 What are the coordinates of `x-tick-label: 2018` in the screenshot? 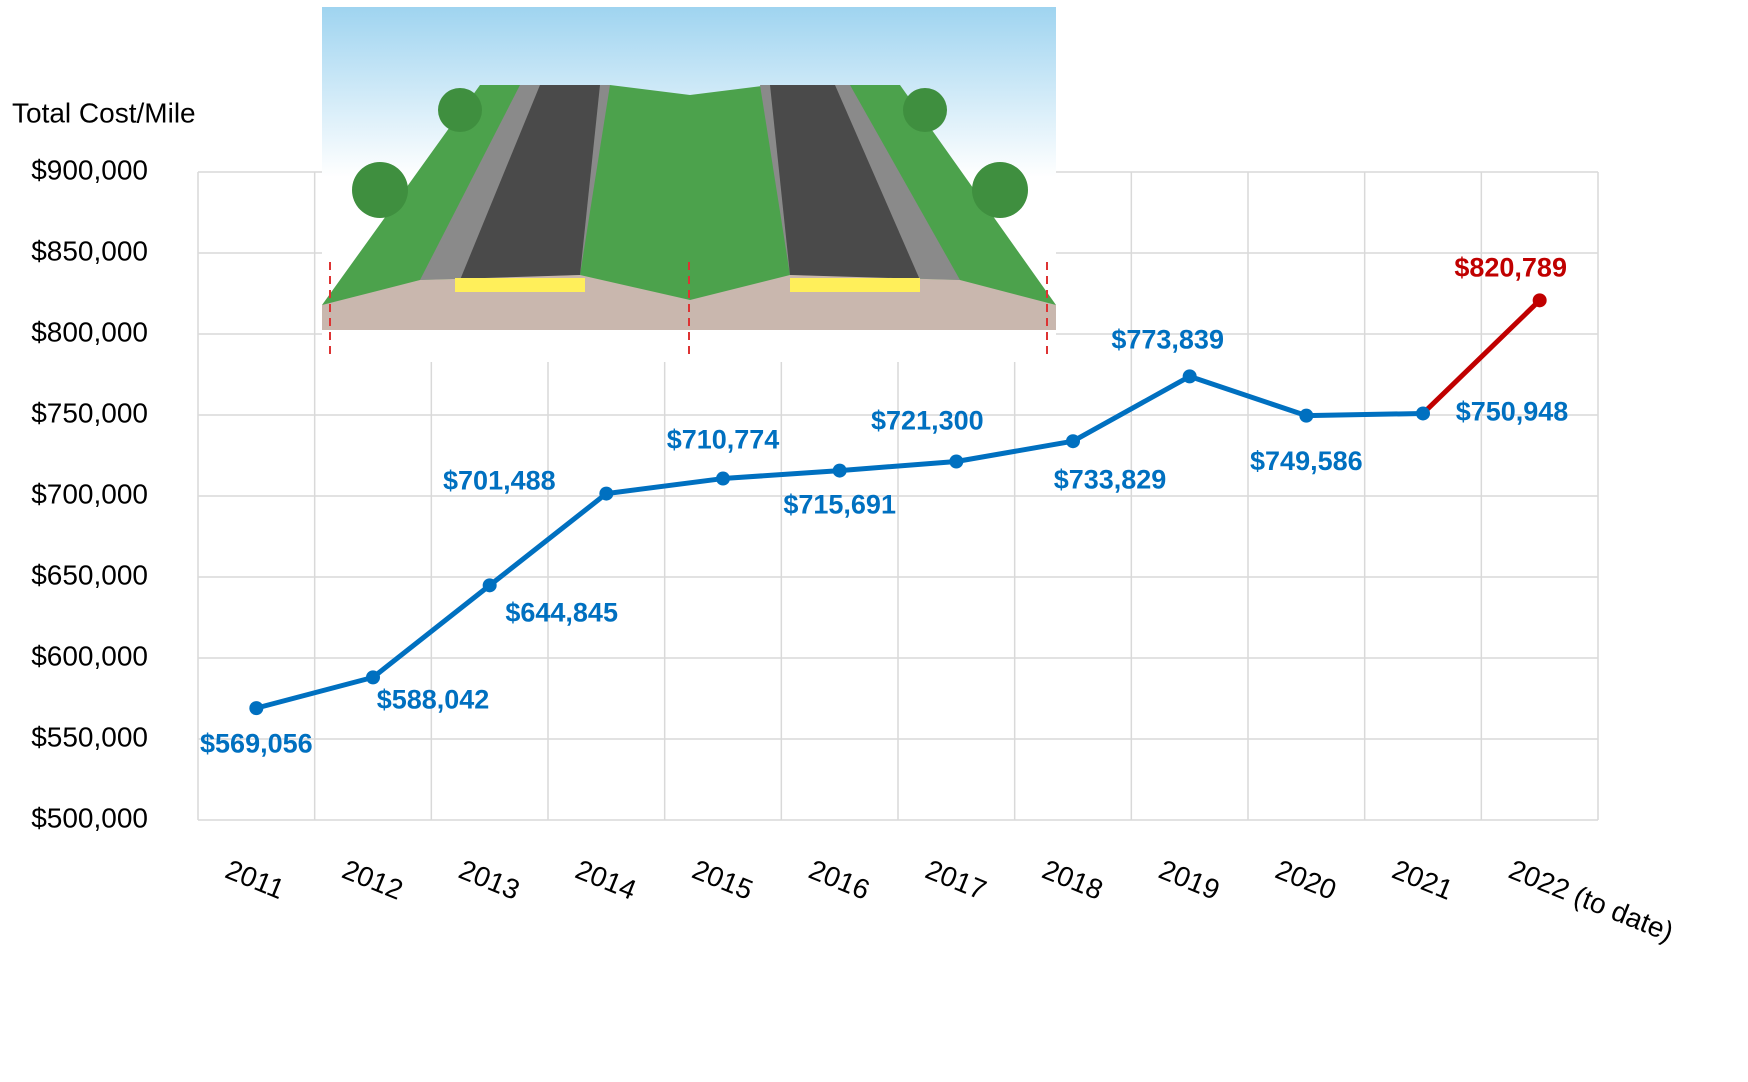 It's located at (1072, 880).